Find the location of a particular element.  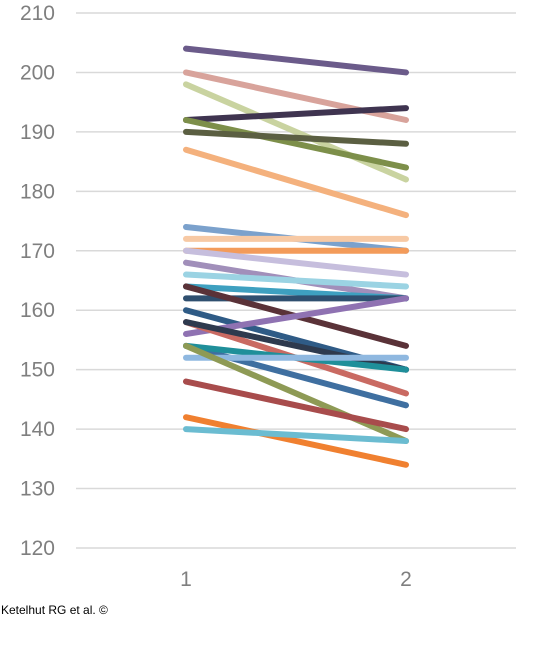

y-tick-label: 150 is located at coordinates (37, 370).